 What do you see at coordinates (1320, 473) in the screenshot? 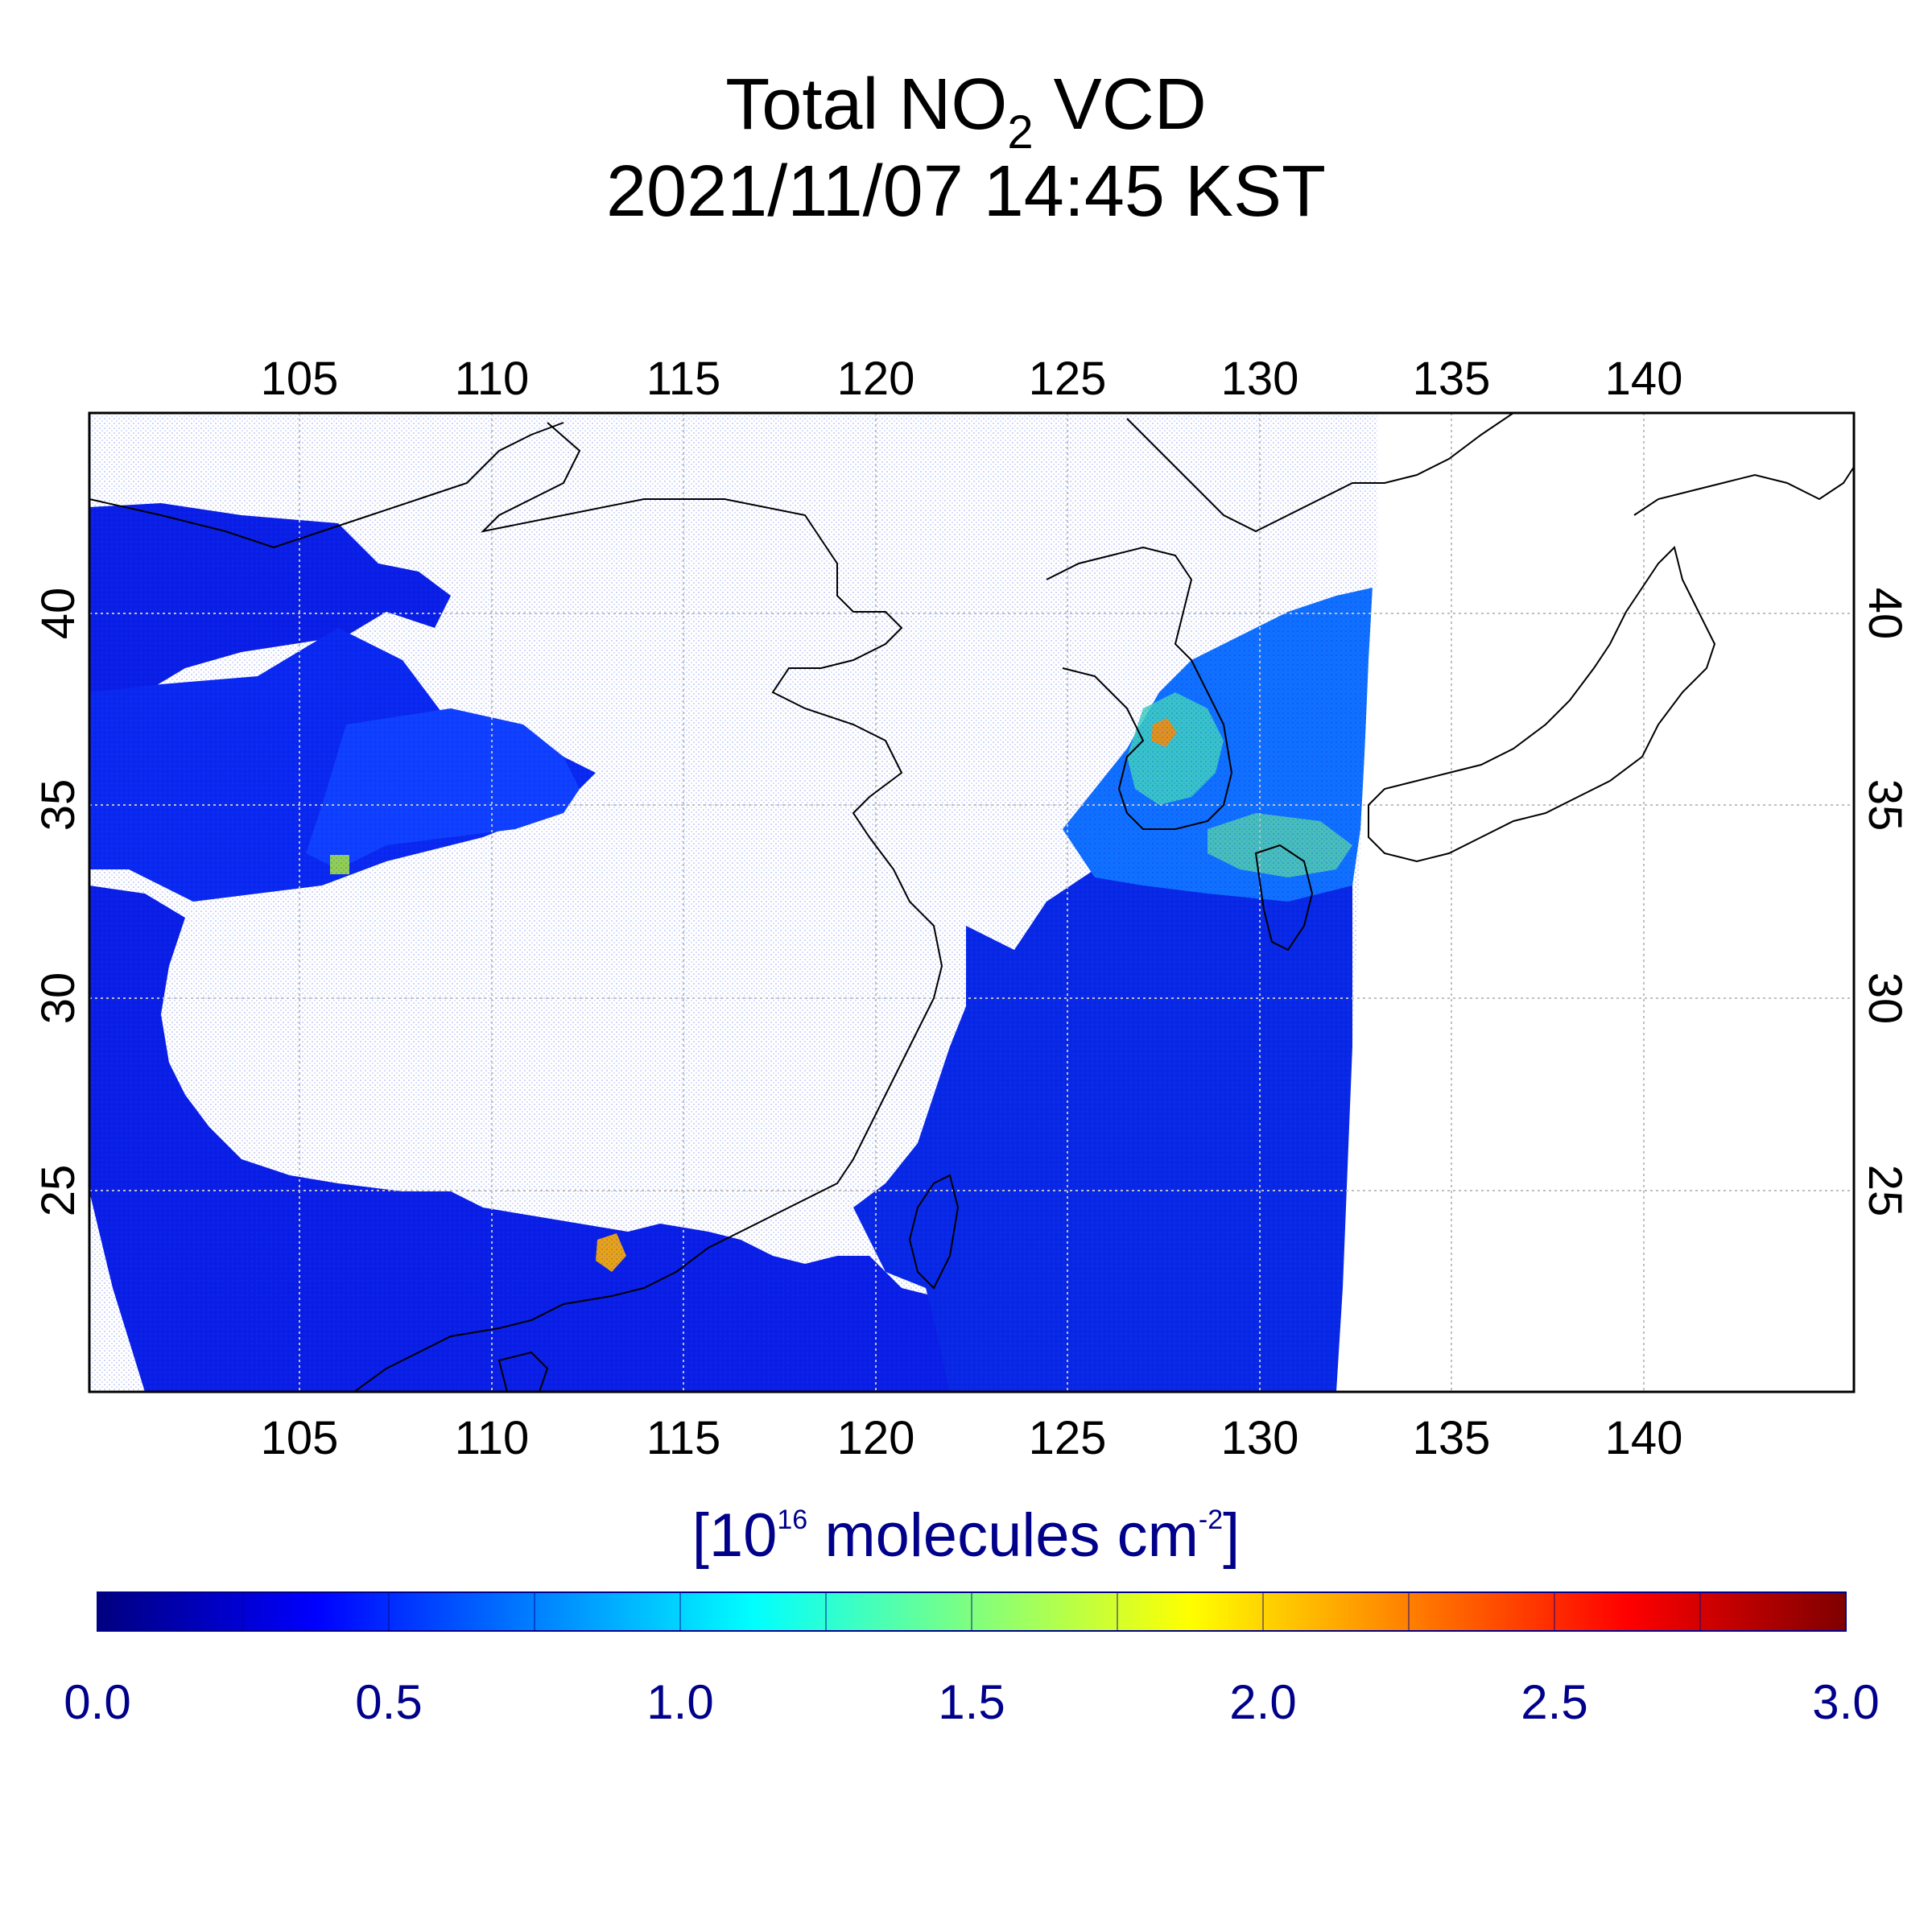
I see `russia-border` at bounding box center [1320, 473].